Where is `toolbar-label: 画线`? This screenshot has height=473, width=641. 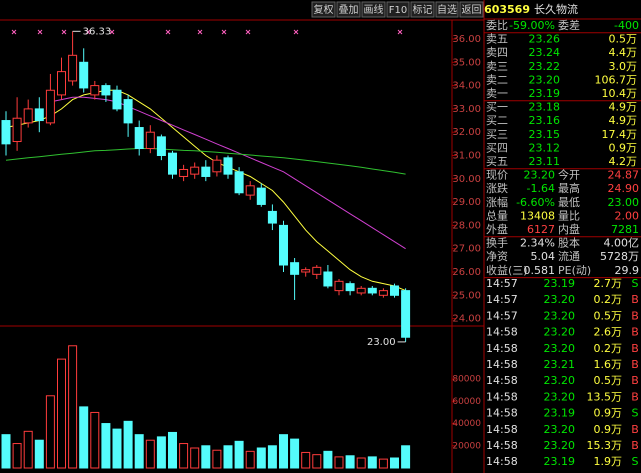
toolbar-label: 画线 is located at coordinates (374, 9).